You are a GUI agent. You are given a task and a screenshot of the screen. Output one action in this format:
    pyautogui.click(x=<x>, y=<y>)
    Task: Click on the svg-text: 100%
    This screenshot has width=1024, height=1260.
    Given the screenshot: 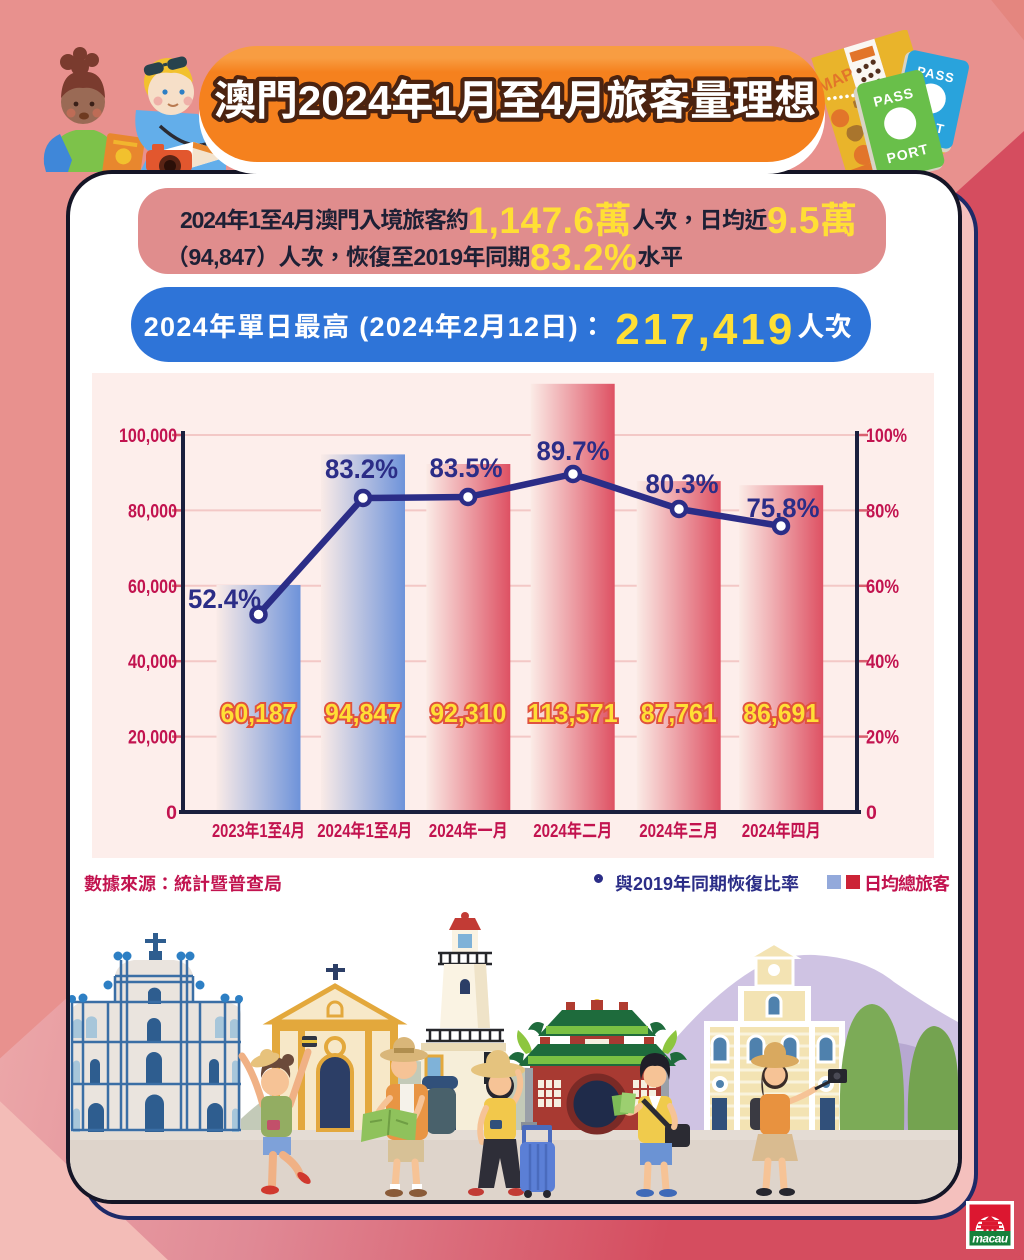 What is the action you would take?
    pyautogui.click(x=886, y=433)
    